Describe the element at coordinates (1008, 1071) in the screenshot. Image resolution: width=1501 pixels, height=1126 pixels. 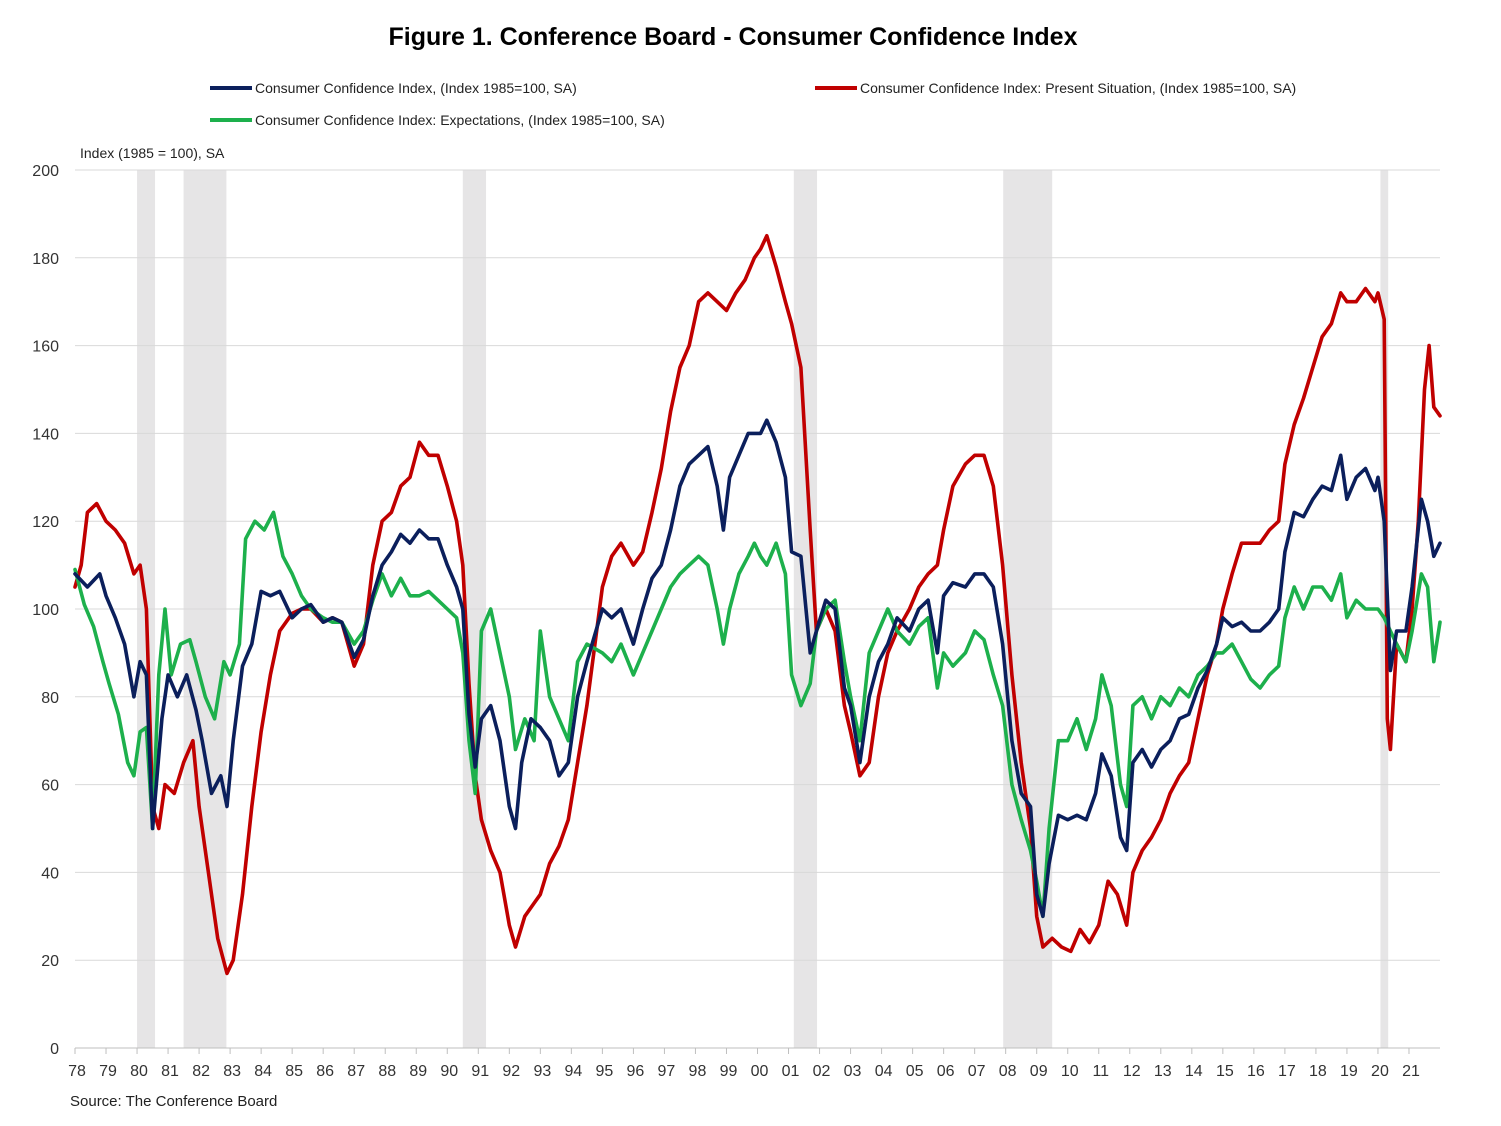
I see `x-tick-label: 08` at that location.